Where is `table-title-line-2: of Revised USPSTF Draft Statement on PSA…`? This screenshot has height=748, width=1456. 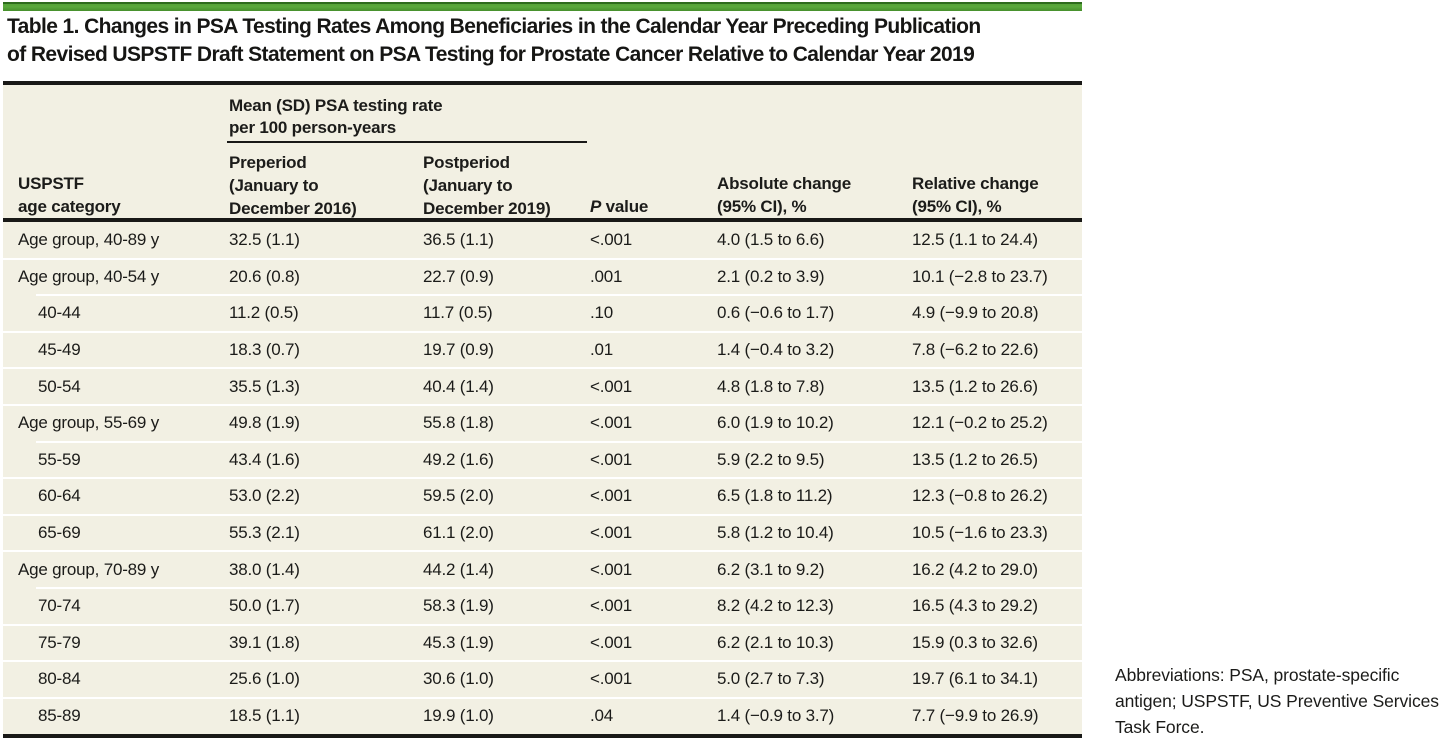 table-title-line-2: of Revised USPSTF Draft Statement on PSA… is located at coordinates (491, 54).